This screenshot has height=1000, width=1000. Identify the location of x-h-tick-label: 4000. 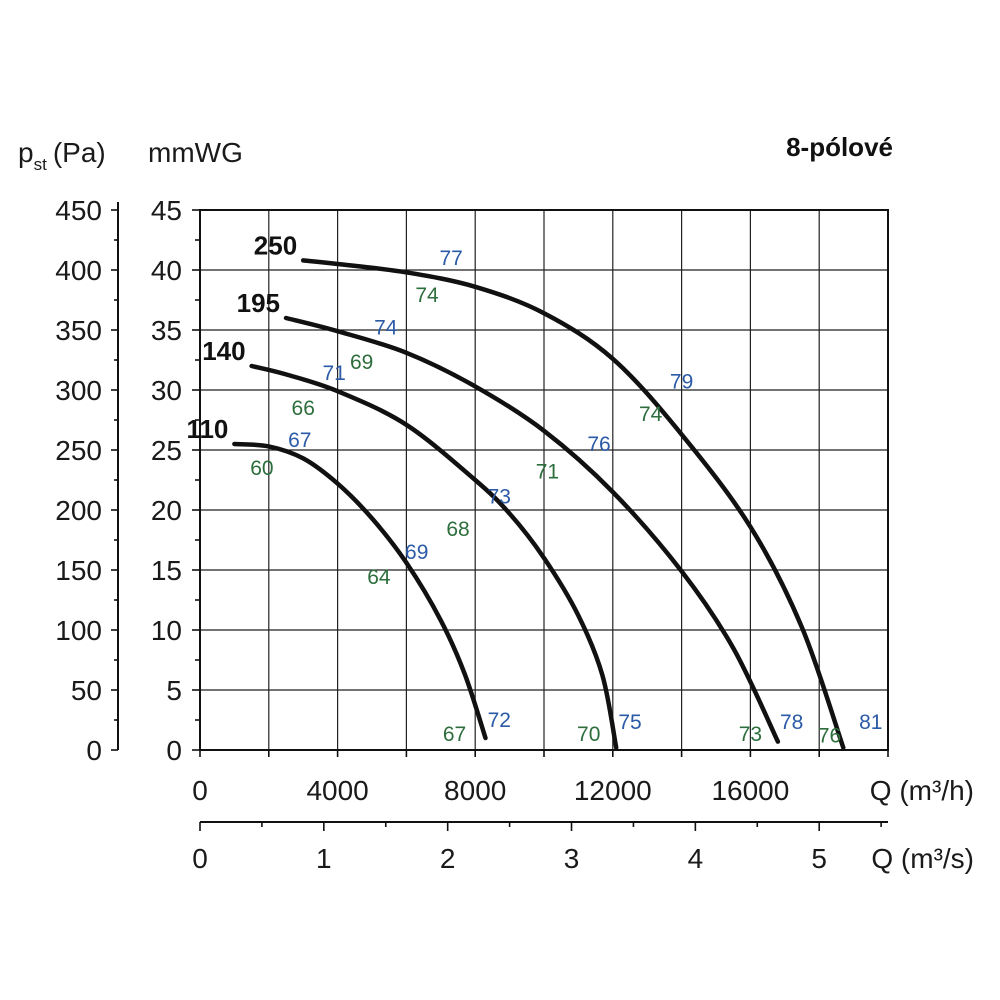
(337, 790).